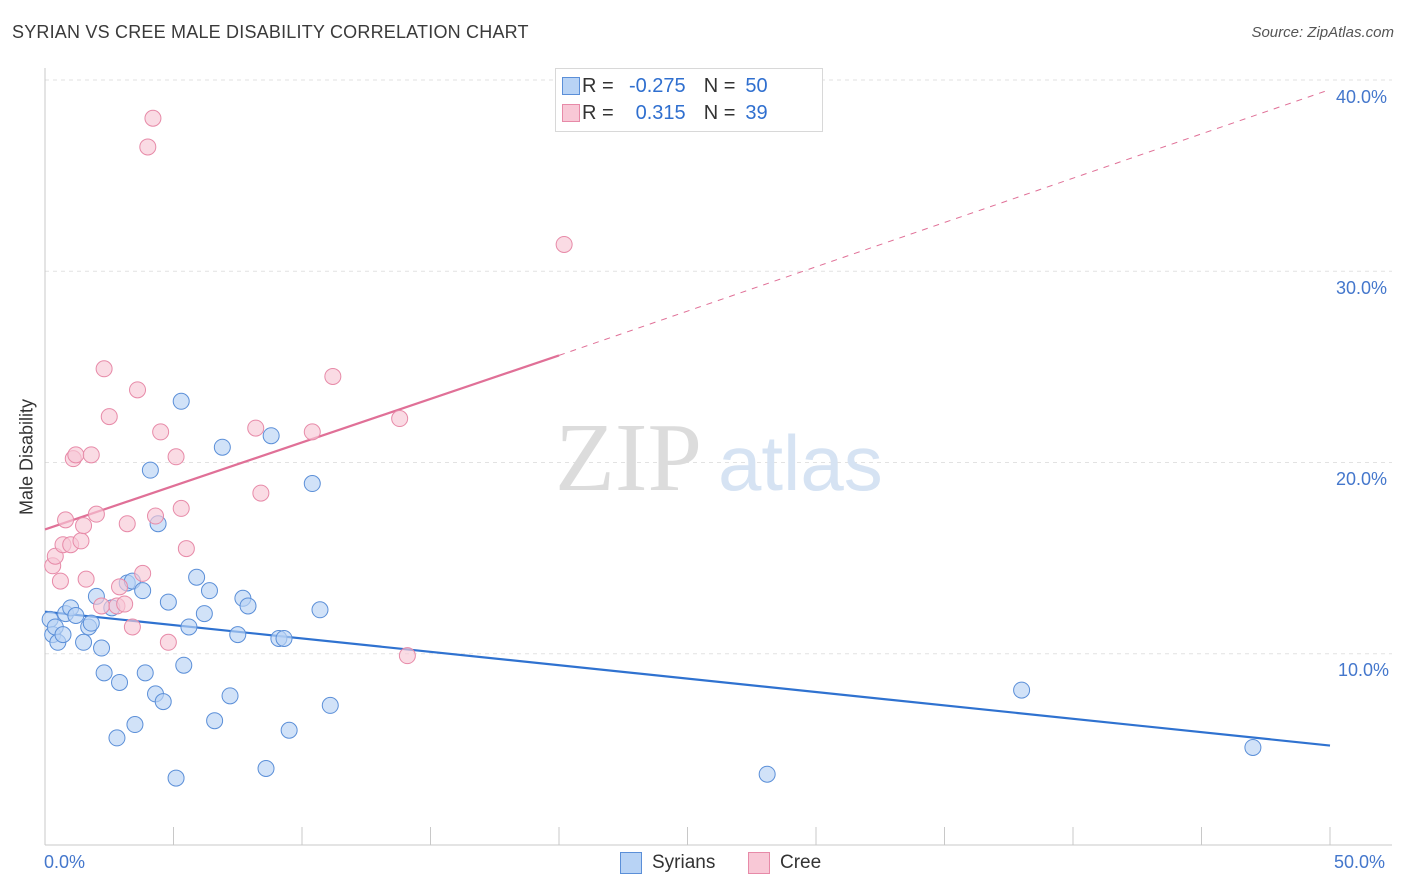  I want to click on watermark: ZIP atlas, so click(719, 458).